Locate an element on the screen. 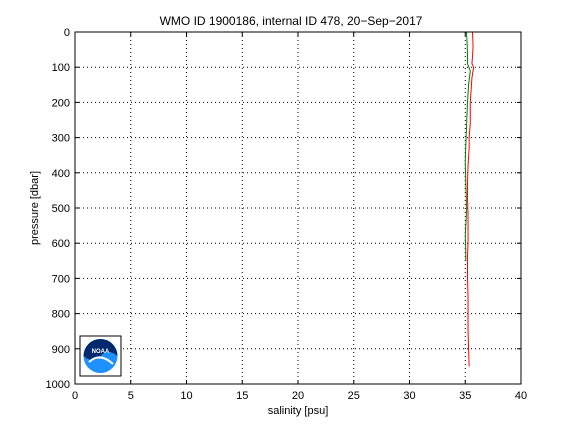 The width and height of the screenshot is (576, 432). y-tick-label: 300 is located at coordinates (61, 139).